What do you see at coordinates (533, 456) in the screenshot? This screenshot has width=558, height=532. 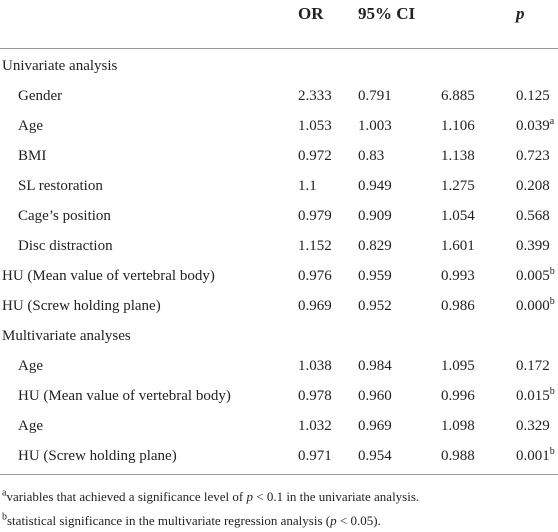 I see `cell-value: 0.001` at bounding box center [533, 456].